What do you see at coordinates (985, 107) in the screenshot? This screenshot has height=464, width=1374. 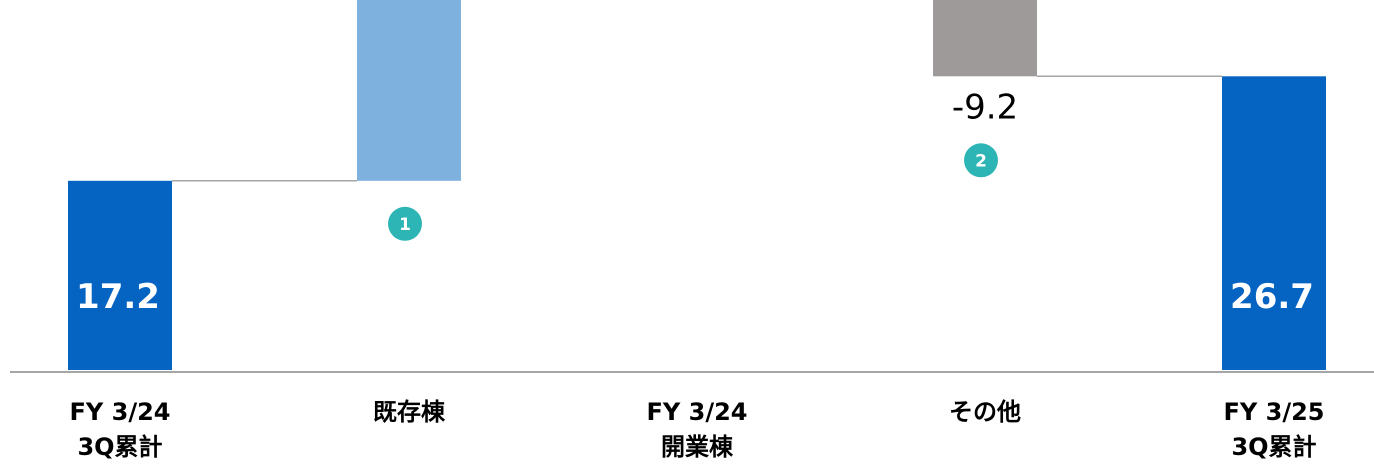 I see `data-label: -9.2` at bounding box center [985, 107].